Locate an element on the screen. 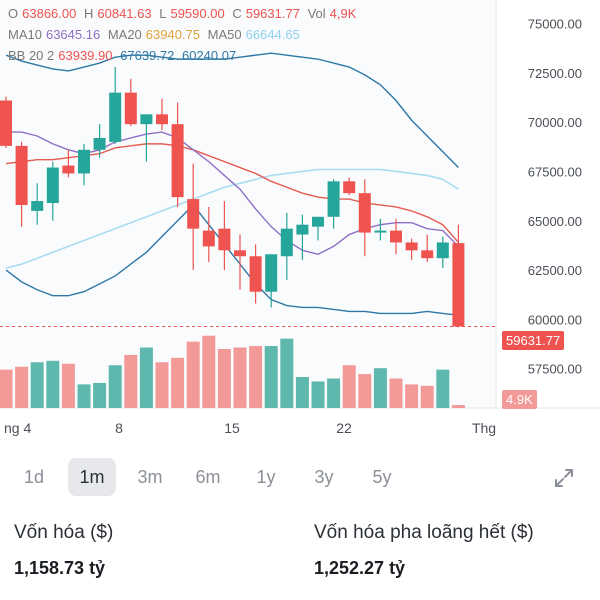 This screenshot has height=600, width=600. y-tick-label: 67500.00 is located at coordinates (555, 171).